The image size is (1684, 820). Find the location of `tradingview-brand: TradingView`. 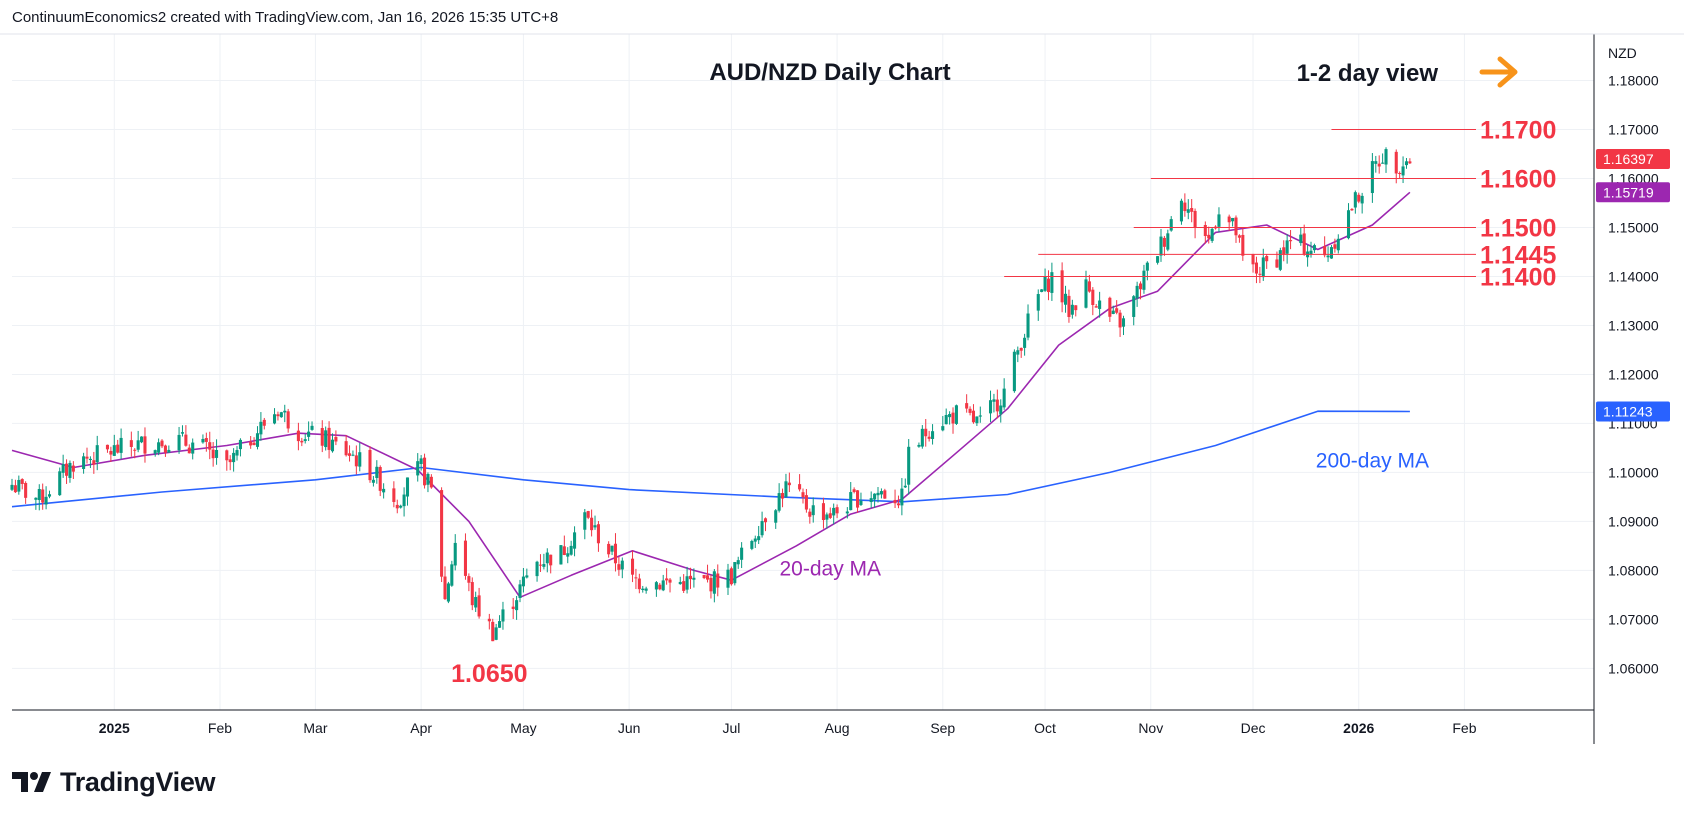

tradingview-brand: TradingView is located at coordinates (114, 782).